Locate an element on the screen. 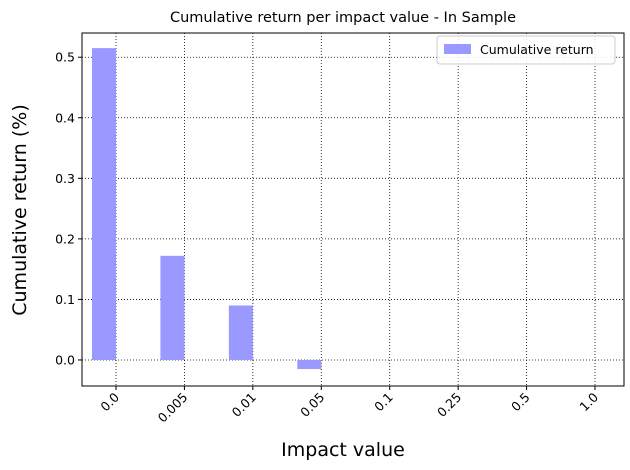 This screenshot has height=470, width=630. y-tick-label: 0.5 is located at coordinates (65, 57).